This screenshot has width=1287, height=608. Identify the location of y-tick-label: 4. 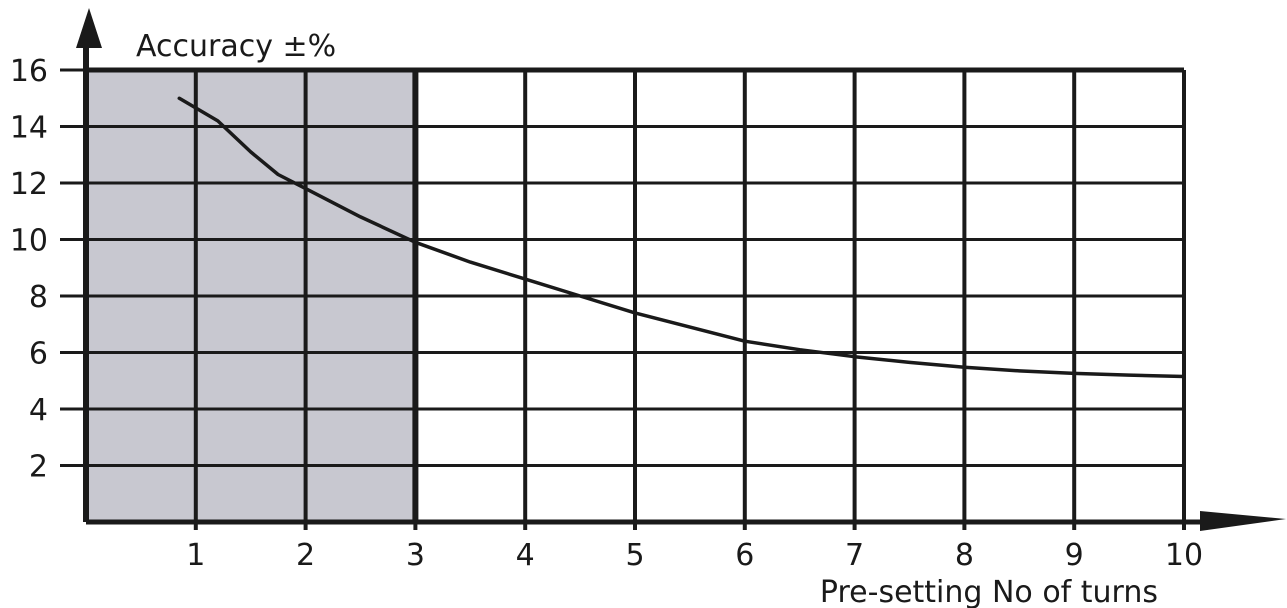
(38, 410).